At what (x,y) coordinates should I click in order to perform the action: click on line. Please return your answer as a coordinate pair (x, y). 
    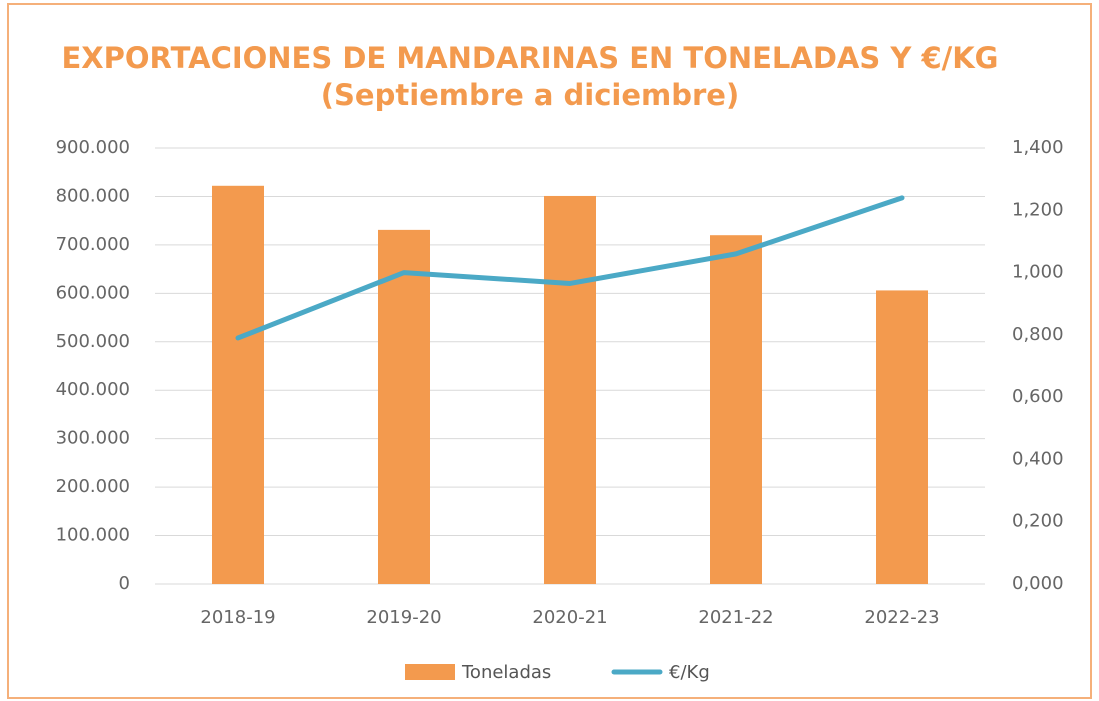
    Looking at the image, I should click on (570, 268).